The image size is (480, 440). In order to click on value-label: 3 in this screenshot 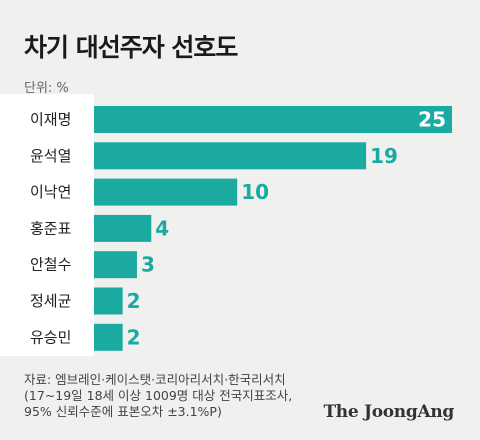, I will do `click(148, 265)`.